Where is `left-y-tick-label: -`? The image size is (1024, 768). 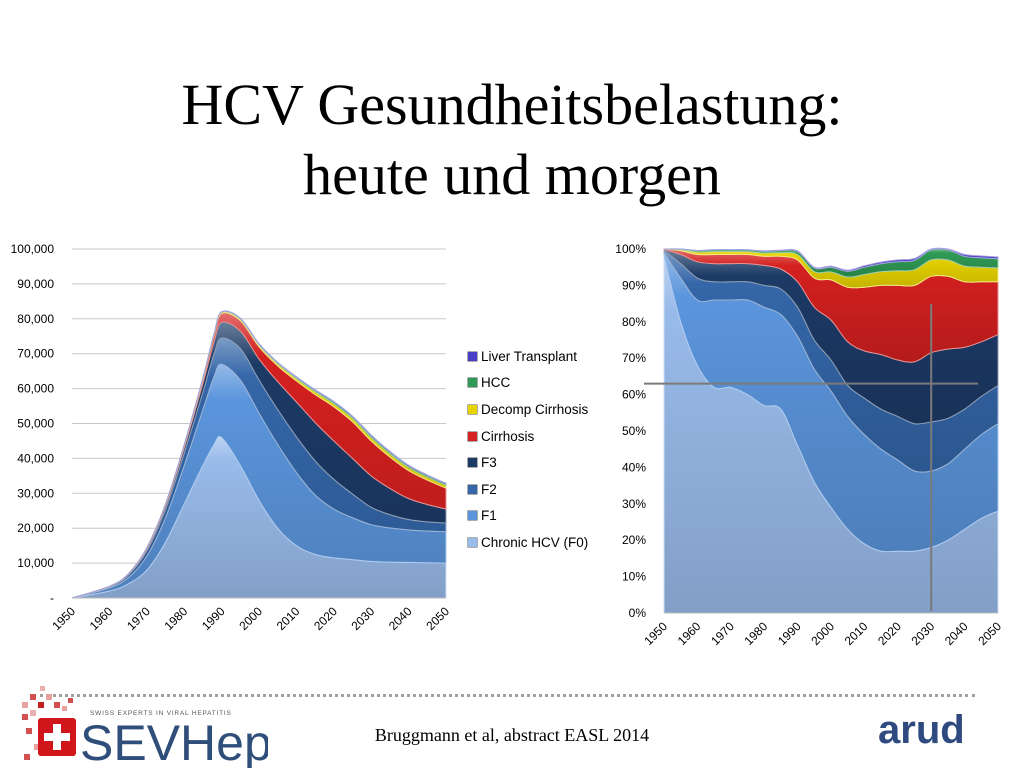 left-y-tick-label: - is located at coordinates (52, 598).